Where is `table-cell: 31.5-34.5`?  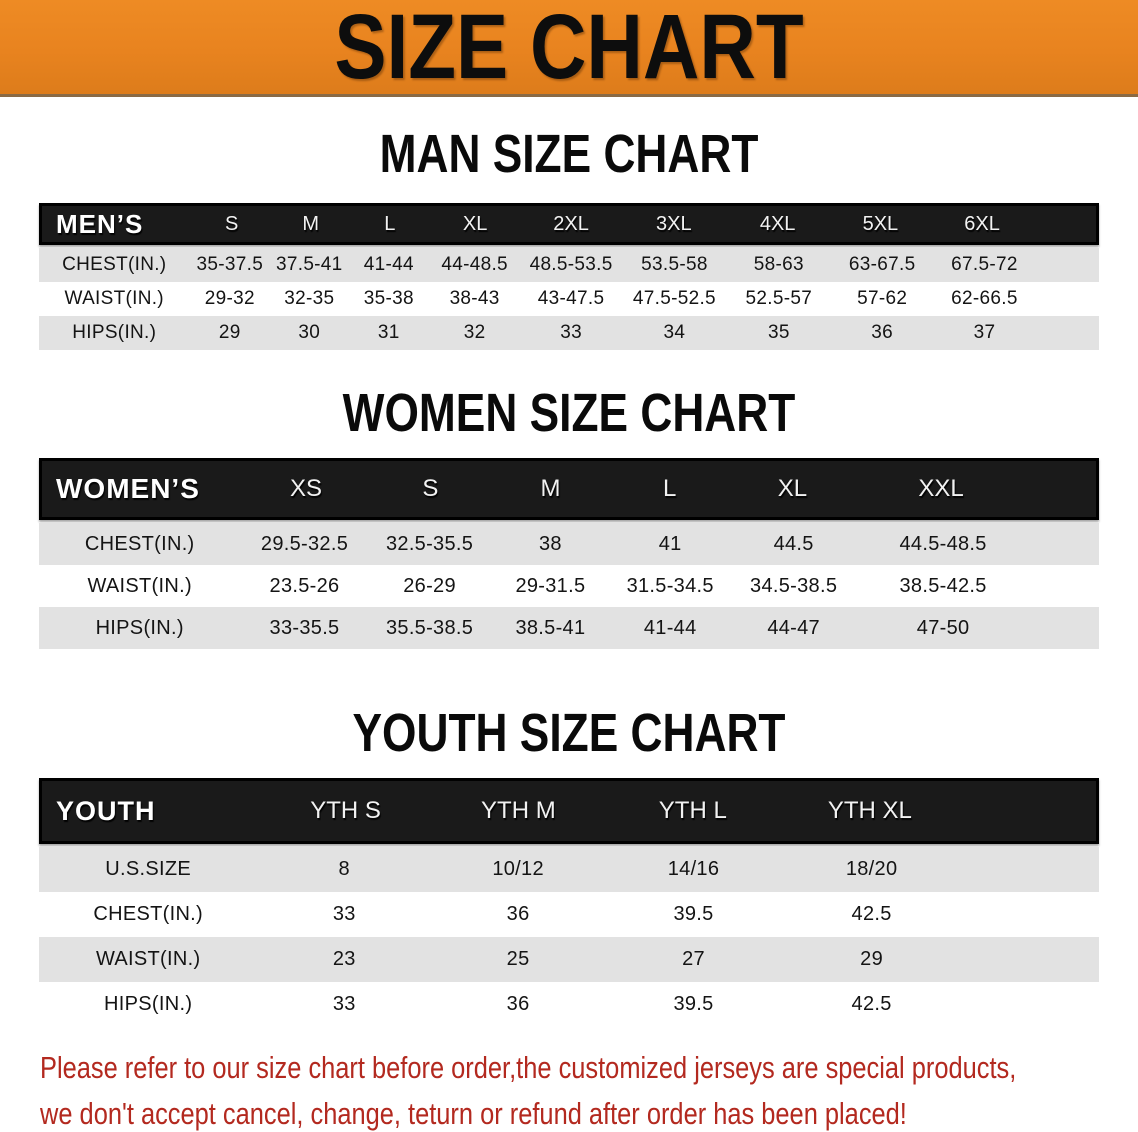
table-cell: 31.5-34.5 is located at coordinates (670, 585).